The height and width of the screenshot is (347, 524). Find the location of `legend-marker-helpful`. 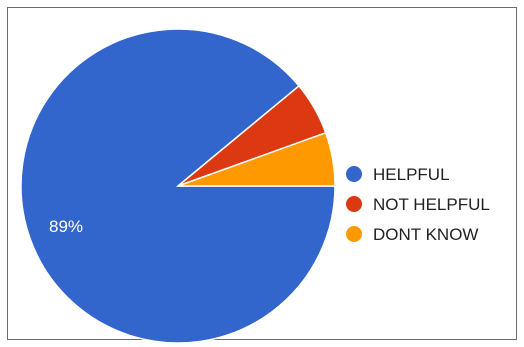

legend-marker-helpful is located at coordinates (354, 174).